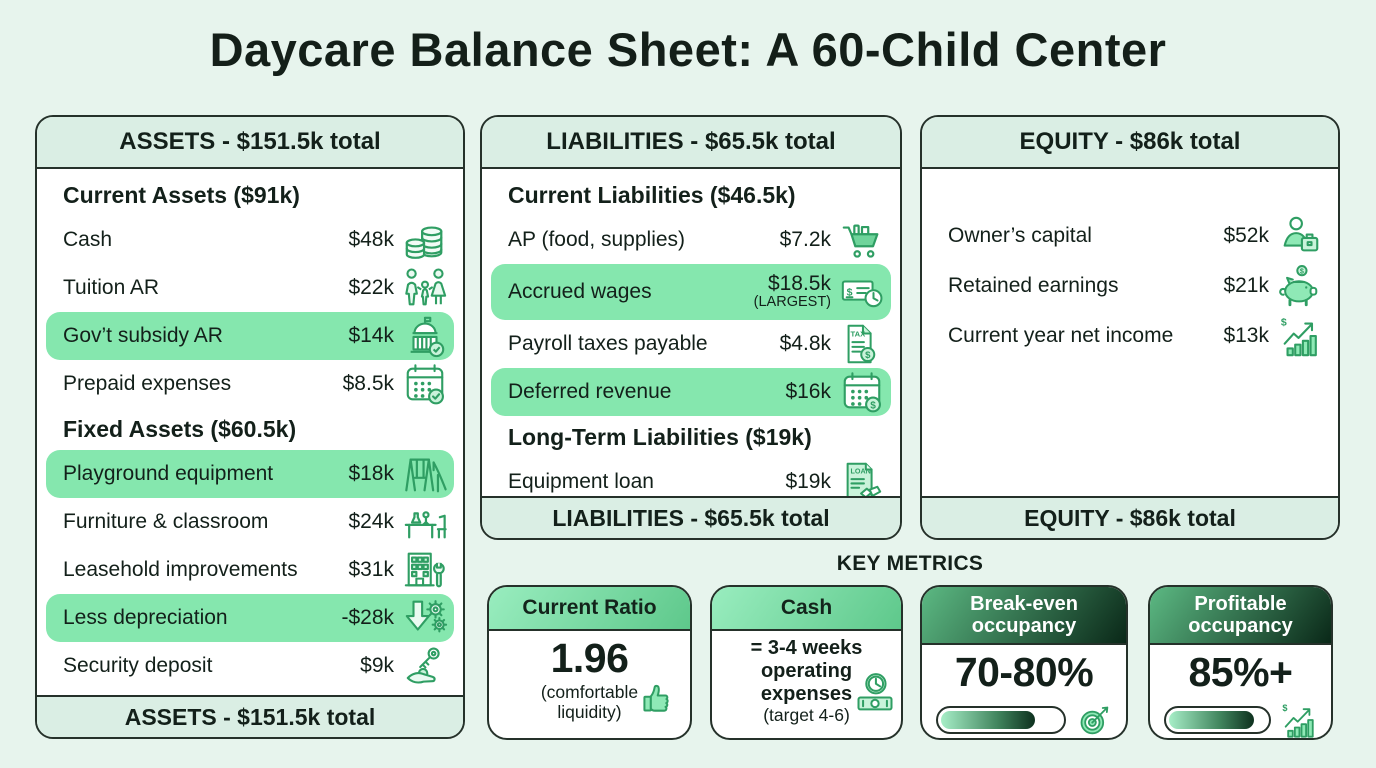 Image resolution: width=1376 pixels, height=768 pixels. I want to click on row-value: $16k, so click(808, 391).